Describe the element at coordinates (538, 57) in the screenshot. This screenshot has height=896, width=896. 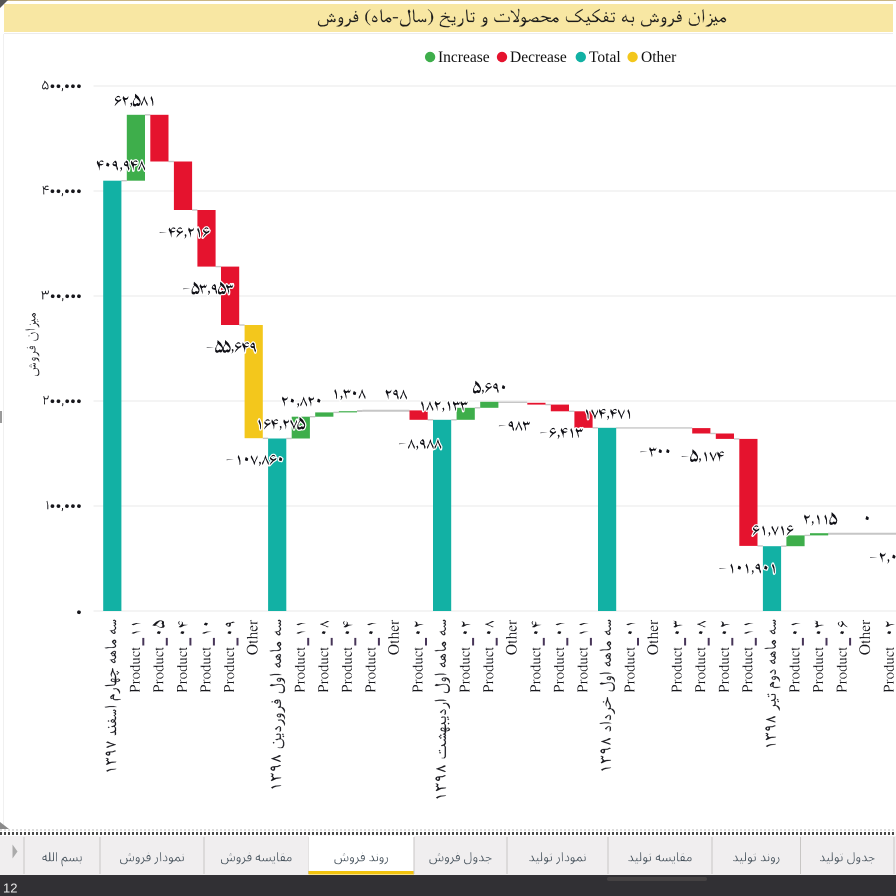
I see `svg-text: Decrease` at that location.